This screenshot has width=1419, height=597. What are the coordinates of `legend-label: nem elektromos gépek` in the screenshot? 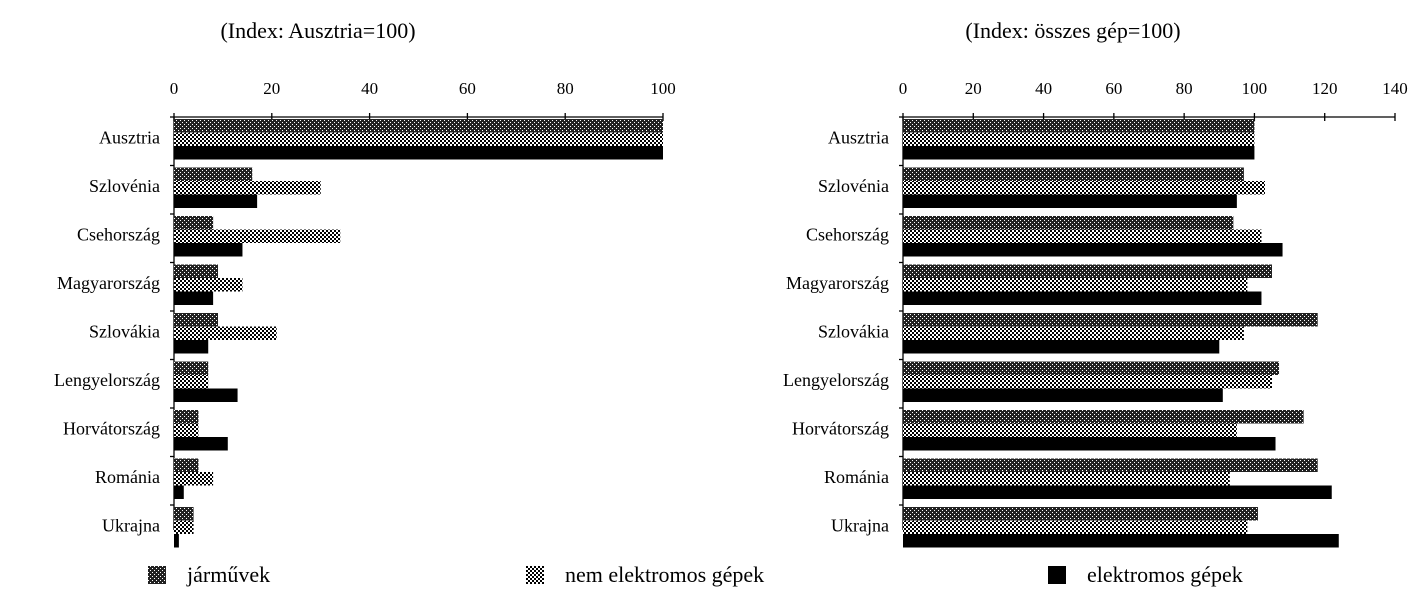 It's located at (664, 574).